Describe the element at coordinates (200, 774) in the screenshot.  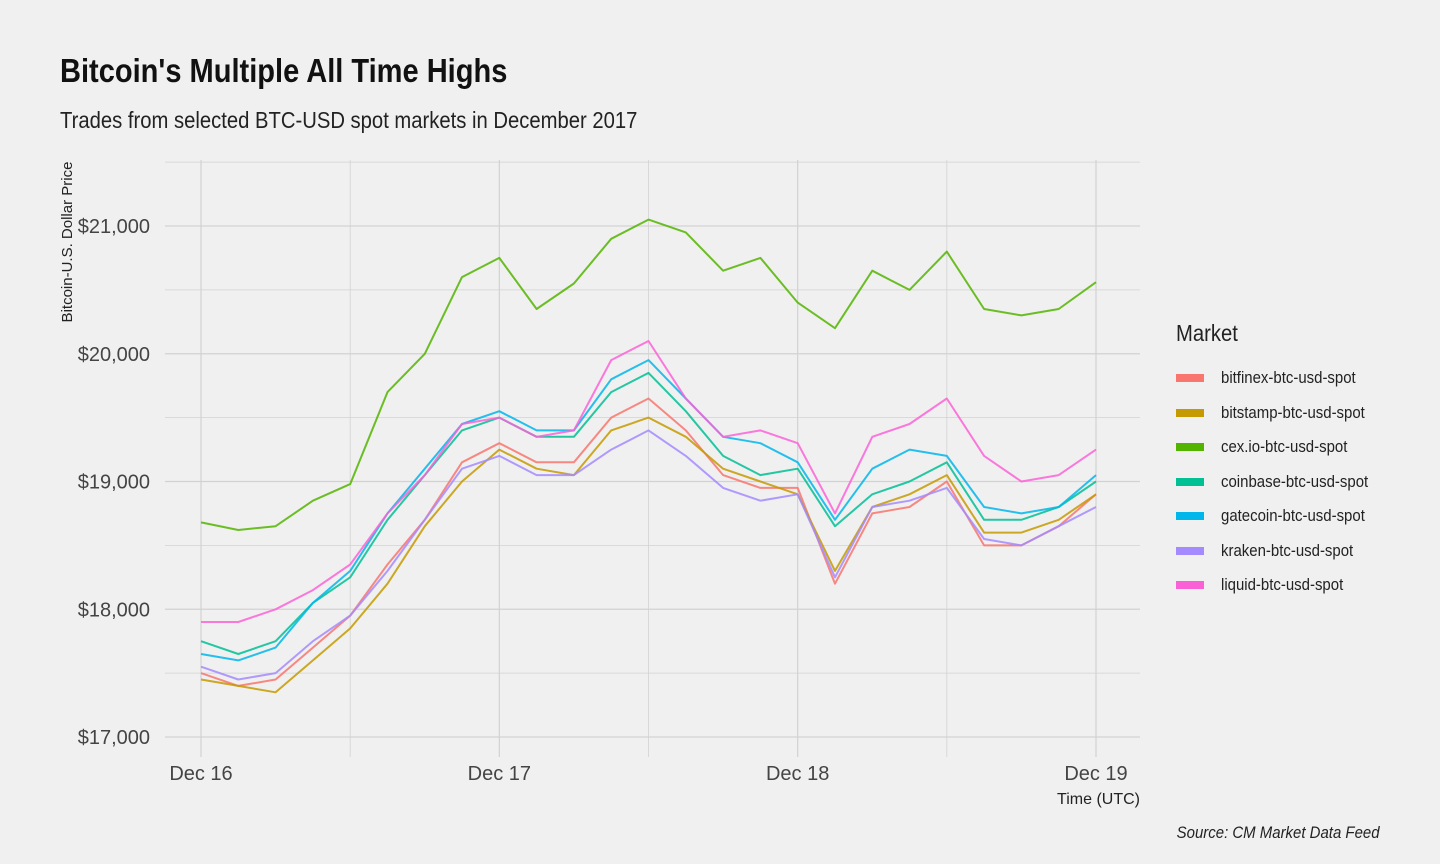
I see `x-tick-label: Dec 16` at that location.